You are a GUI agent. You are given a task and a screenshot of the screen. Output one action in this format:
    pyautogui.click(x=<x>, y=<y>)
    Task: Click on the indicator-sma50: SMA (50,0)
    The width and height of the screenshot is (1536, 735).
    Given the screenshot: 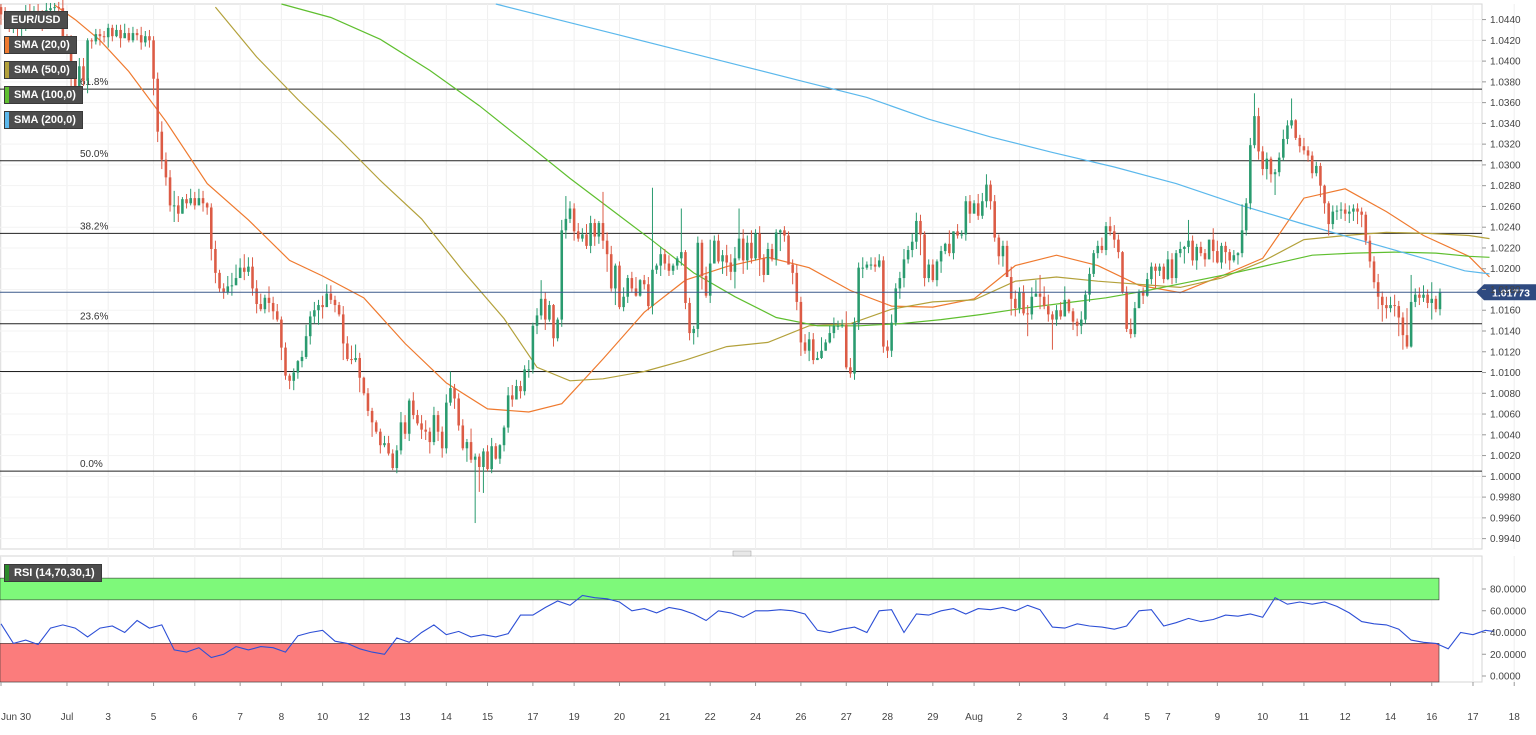 What is the action you would take?
    pyautogui.click(x=40, y=70)
    